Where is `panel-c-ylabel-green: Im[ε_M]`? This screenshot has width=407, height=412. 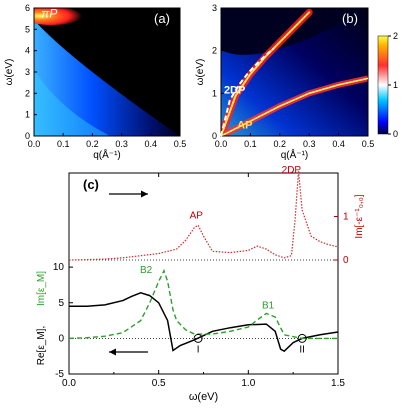 panel-c-ylabel-green: Im[ε_M] is located at coordinates (41, 288).